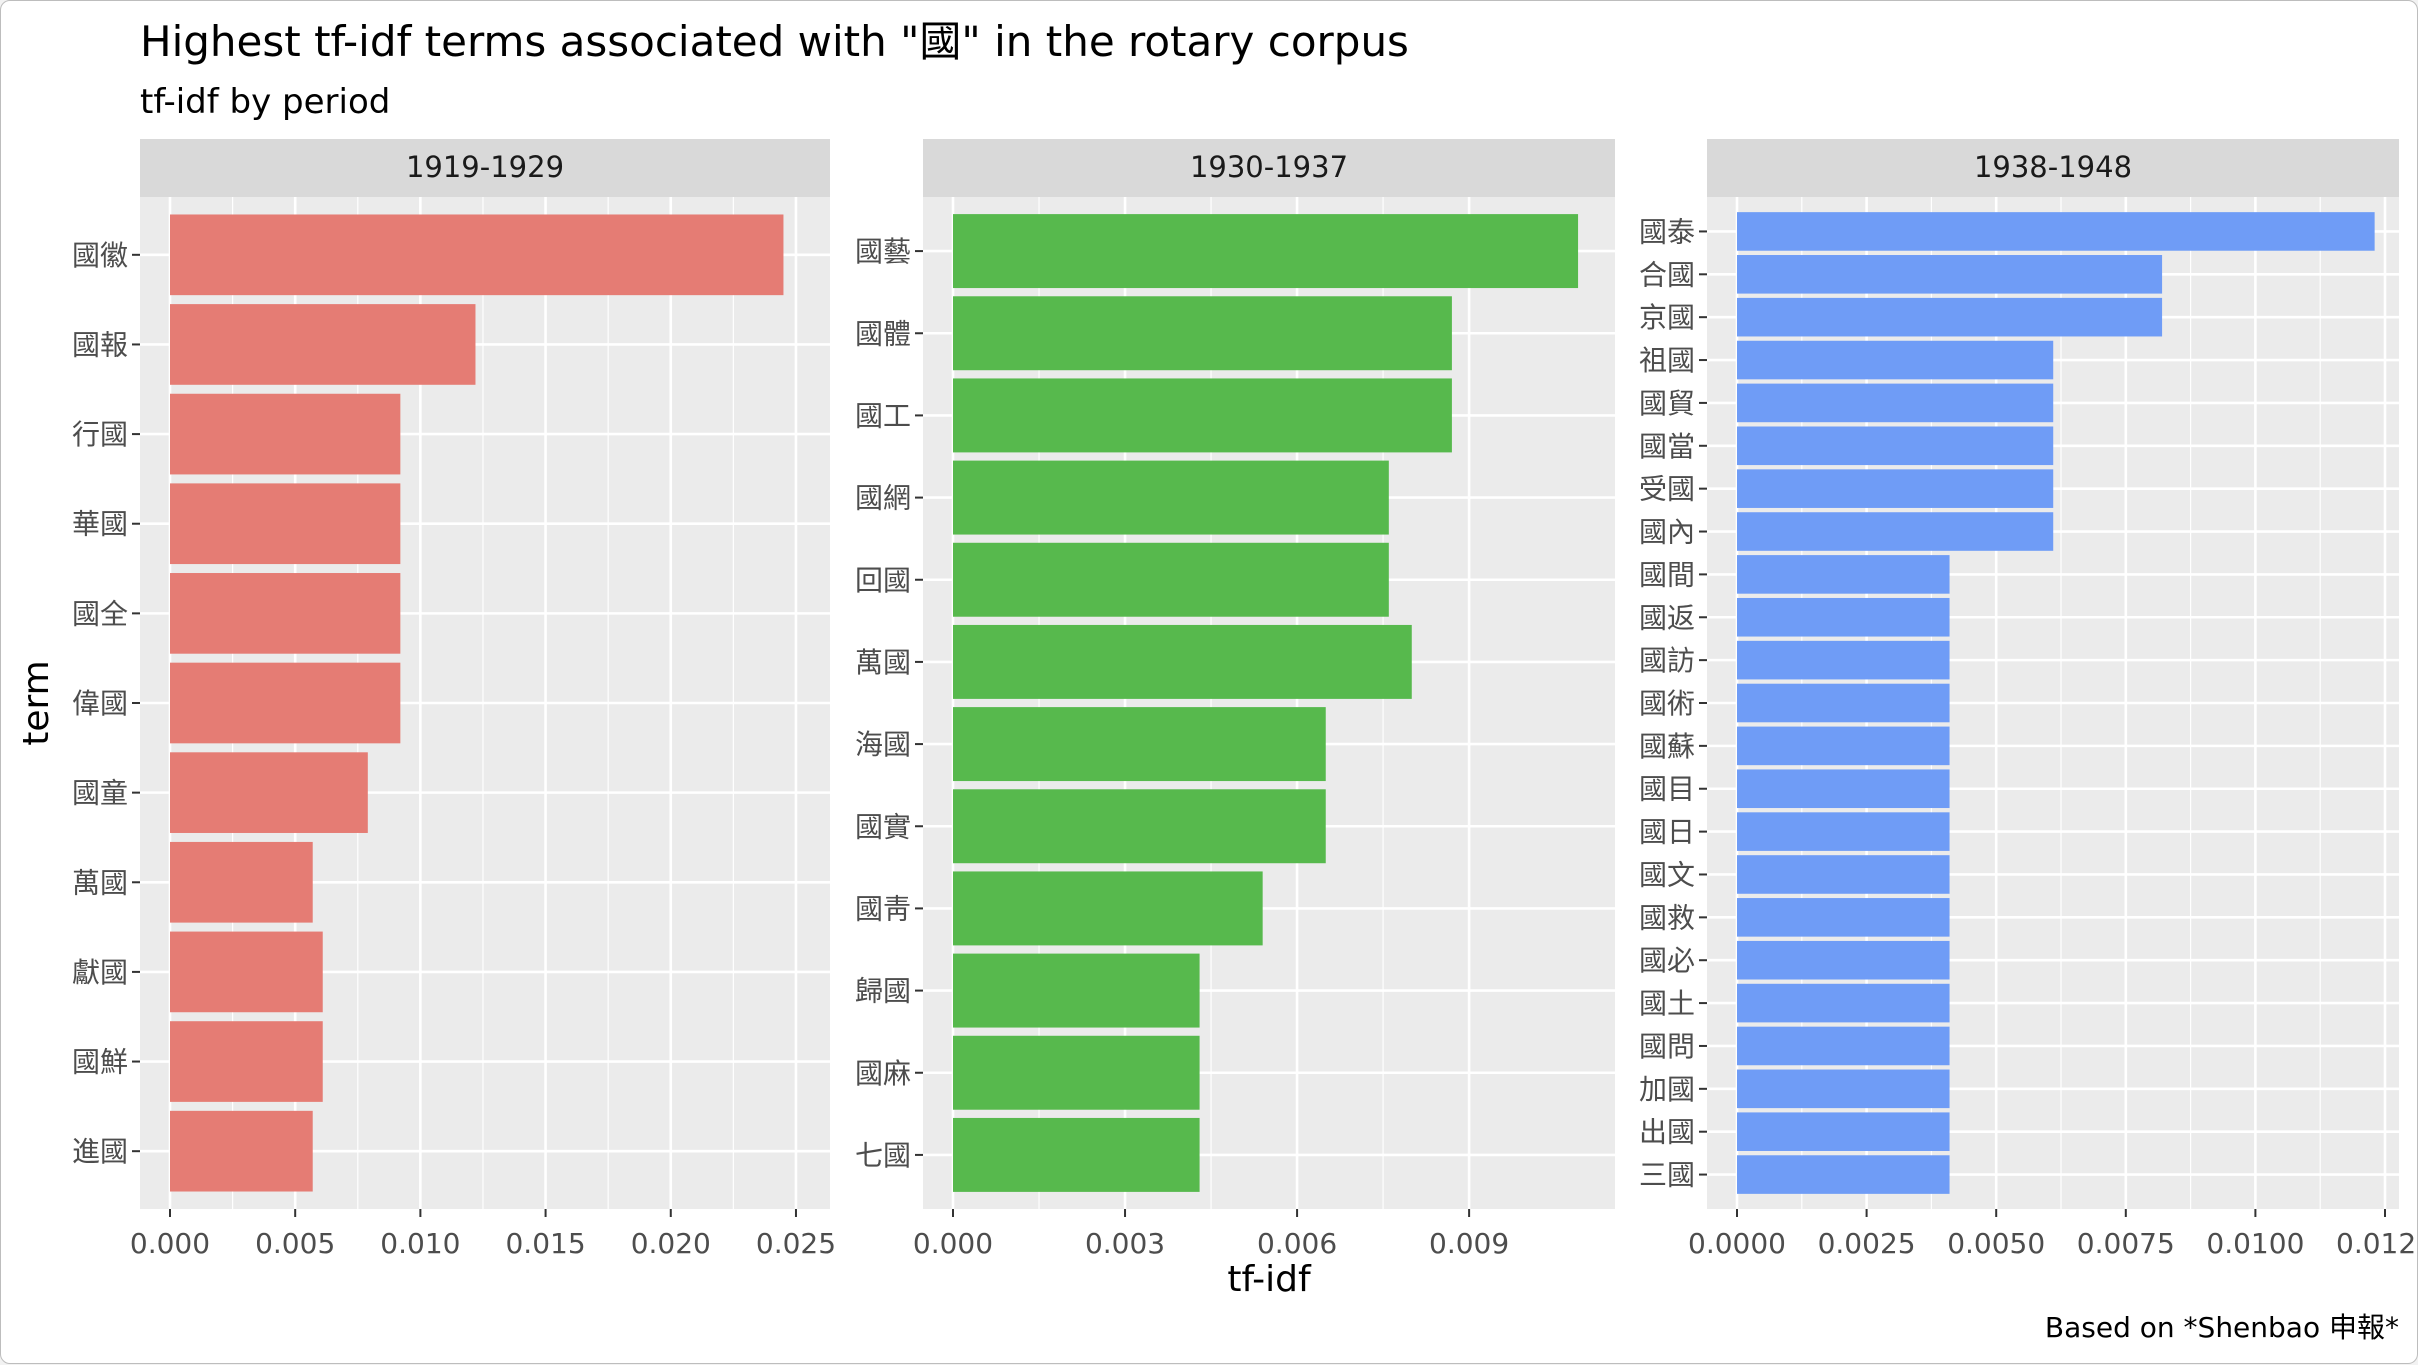  Describe the element at coordinates (477, 255) in the screenshot. I see `bar-國徽` at that location.